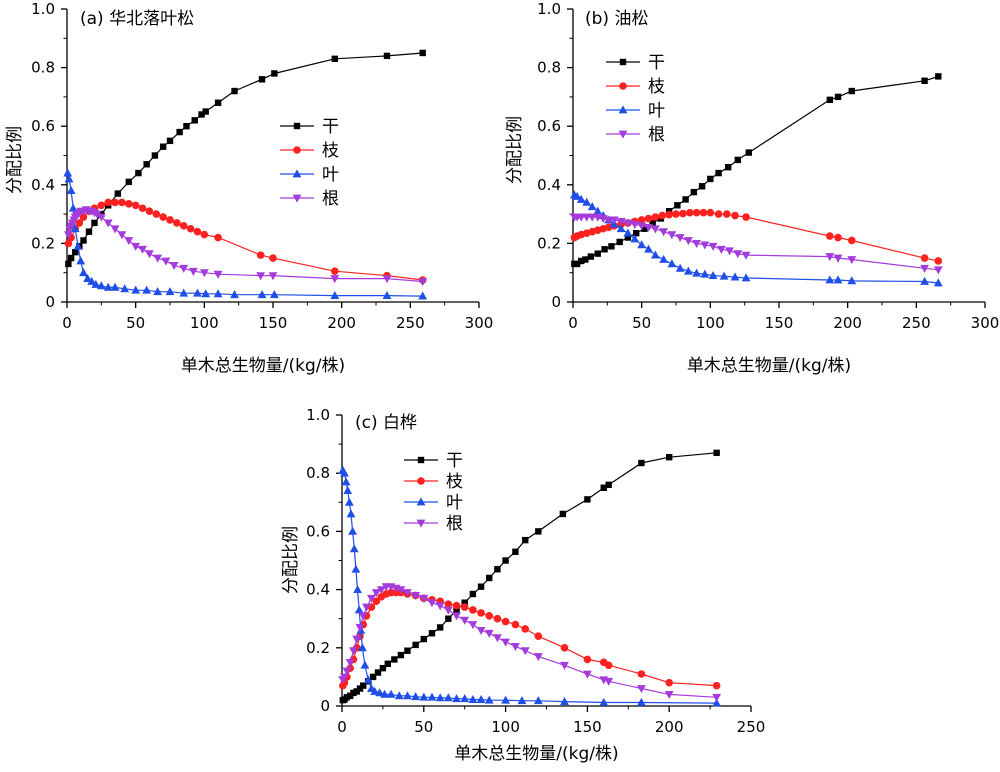 The image size is (1000, 772). Describe the element at coordinates (505, 727) in the screenshot. I see `x-tick-label: 100` at that location.